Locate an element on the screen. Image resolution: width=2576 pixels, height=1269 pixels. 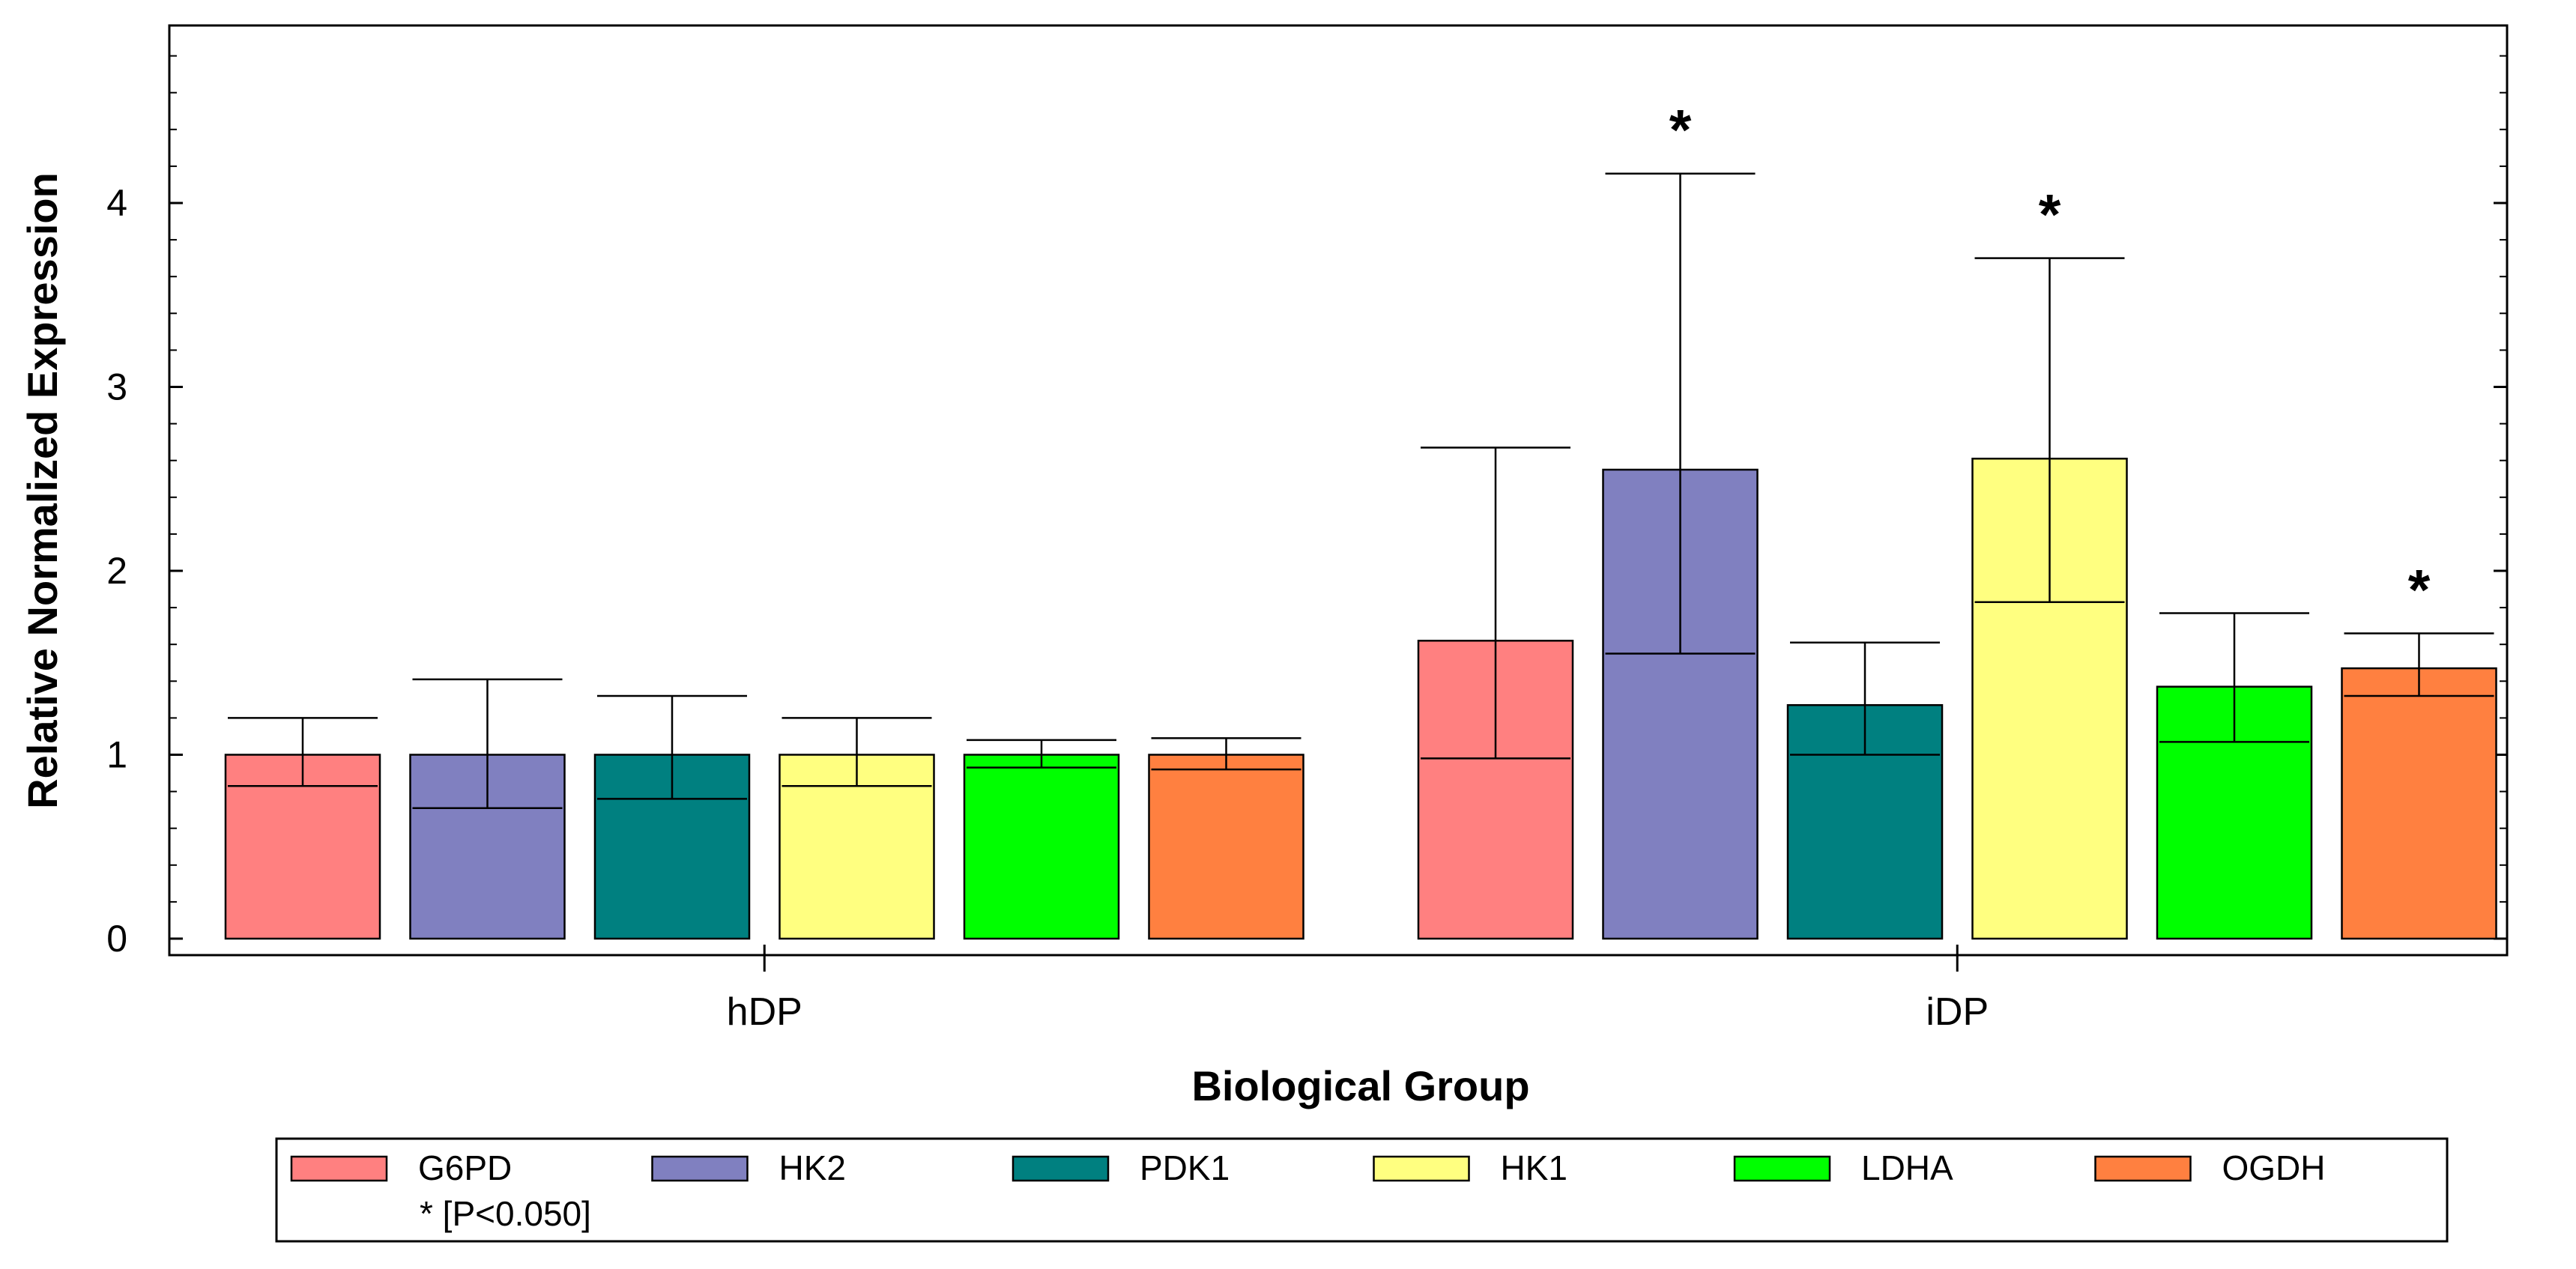
legend-label-g6pd: G6PD is located at coordinates (465, 1167).